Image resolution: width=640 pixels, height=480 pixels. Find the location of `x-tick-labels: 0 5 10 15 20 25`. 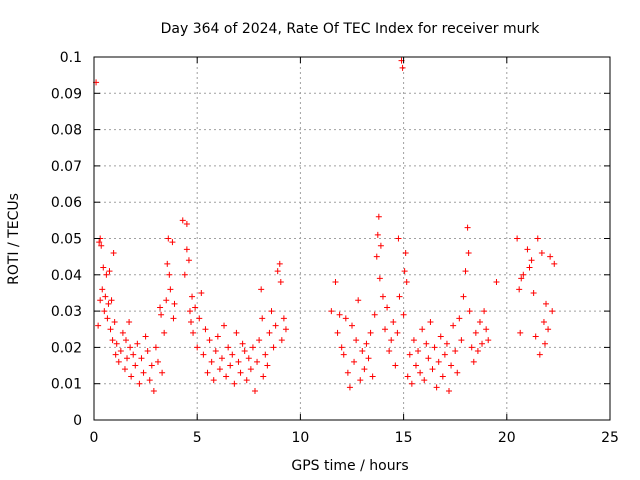

x-tick-labels: 0 5 10 15 20 25 is located at coordinates (354, 438).